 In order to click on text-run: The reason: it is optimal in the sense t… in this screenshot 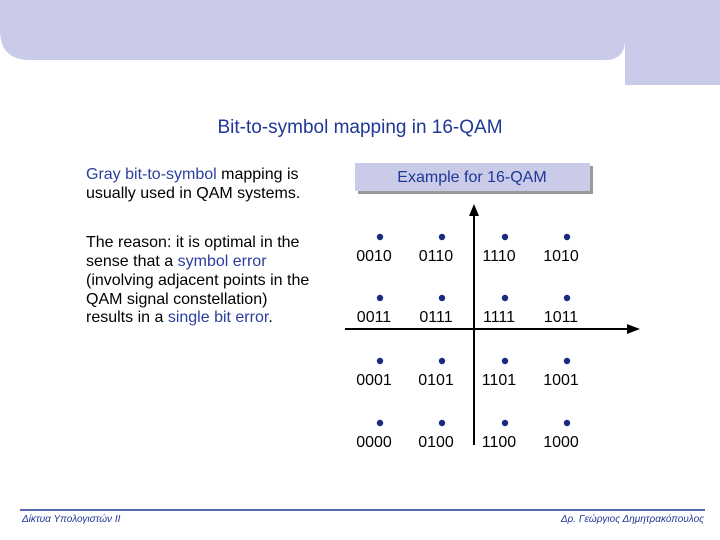, I will do `click(195, 252)`.